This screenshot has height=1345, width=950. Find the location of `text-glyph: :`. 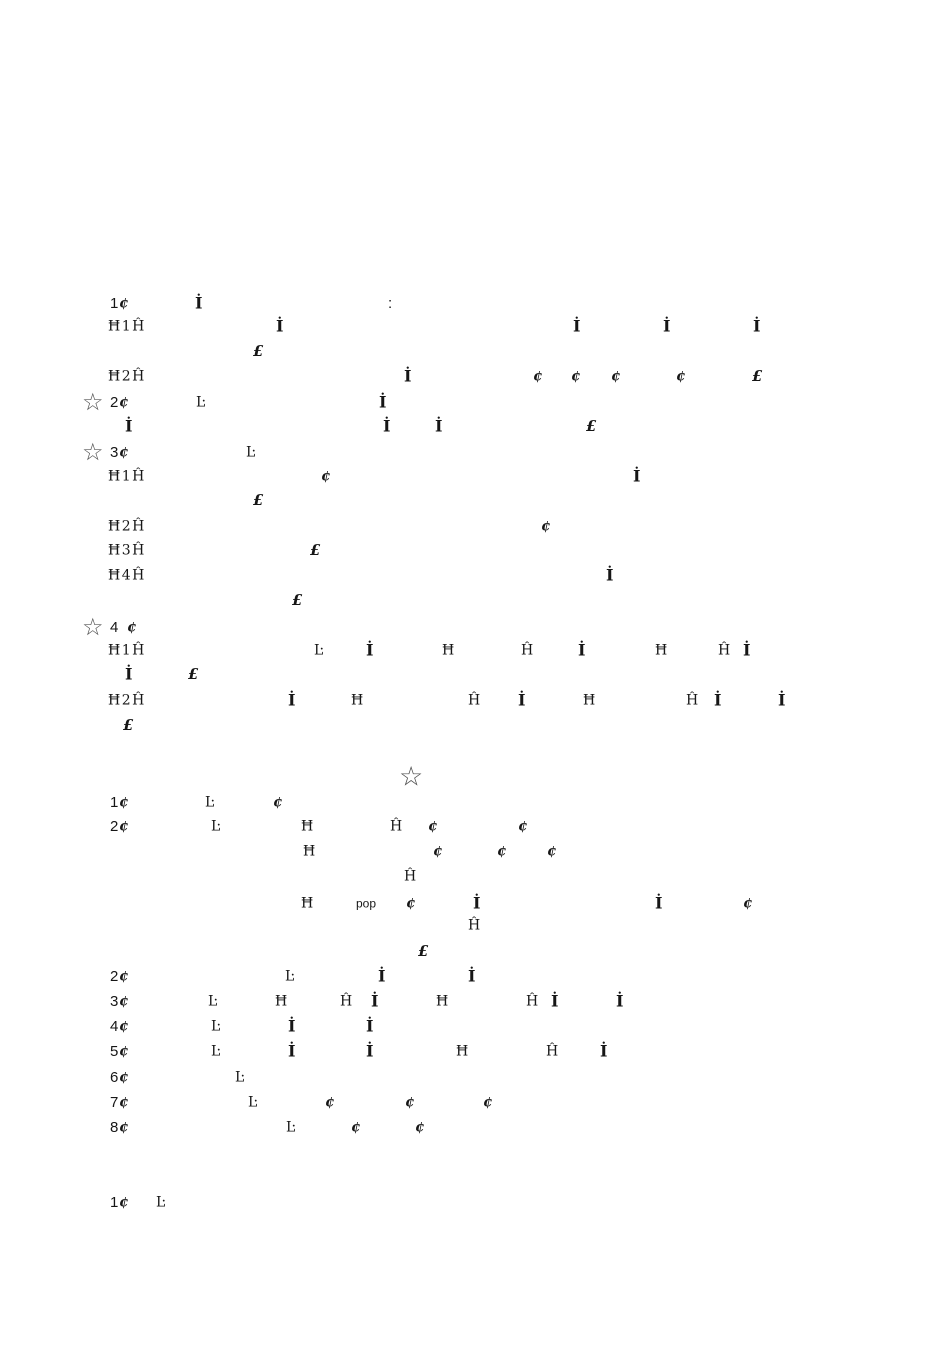

text-glyph: : is located at coordinates (390, 303).